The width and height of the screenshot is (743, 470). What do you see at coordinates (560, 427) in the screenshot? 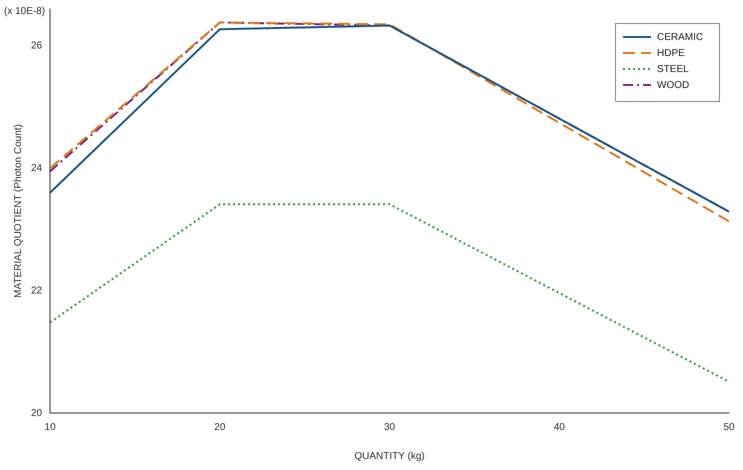
I see `x-tick-label: 40` at bounding box center [560, 427].